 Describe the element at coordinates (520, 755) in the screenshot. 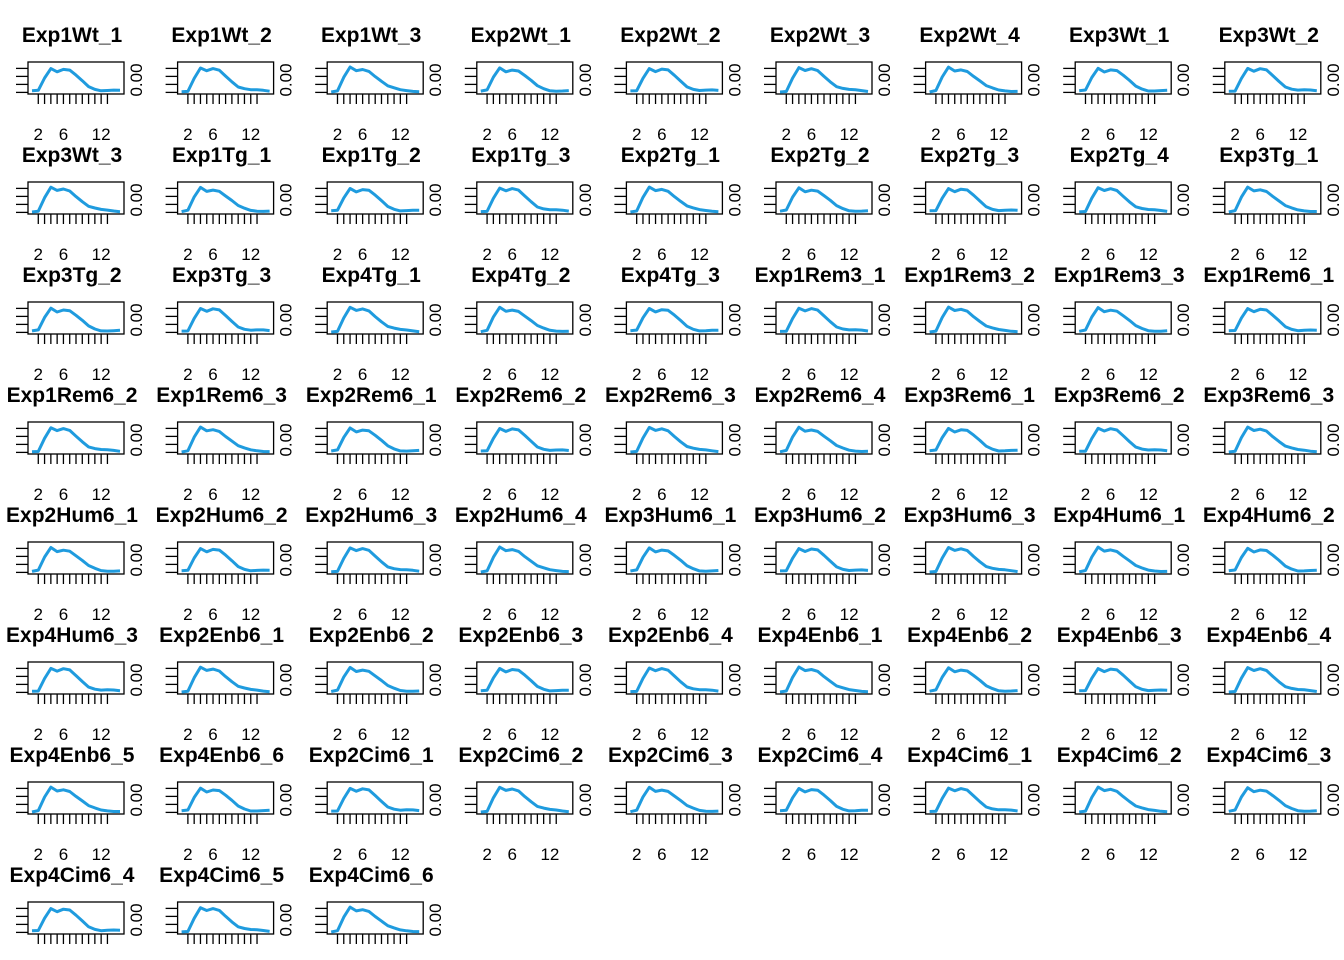

I see `panel-title: Exp2Cim6_2` at that location.